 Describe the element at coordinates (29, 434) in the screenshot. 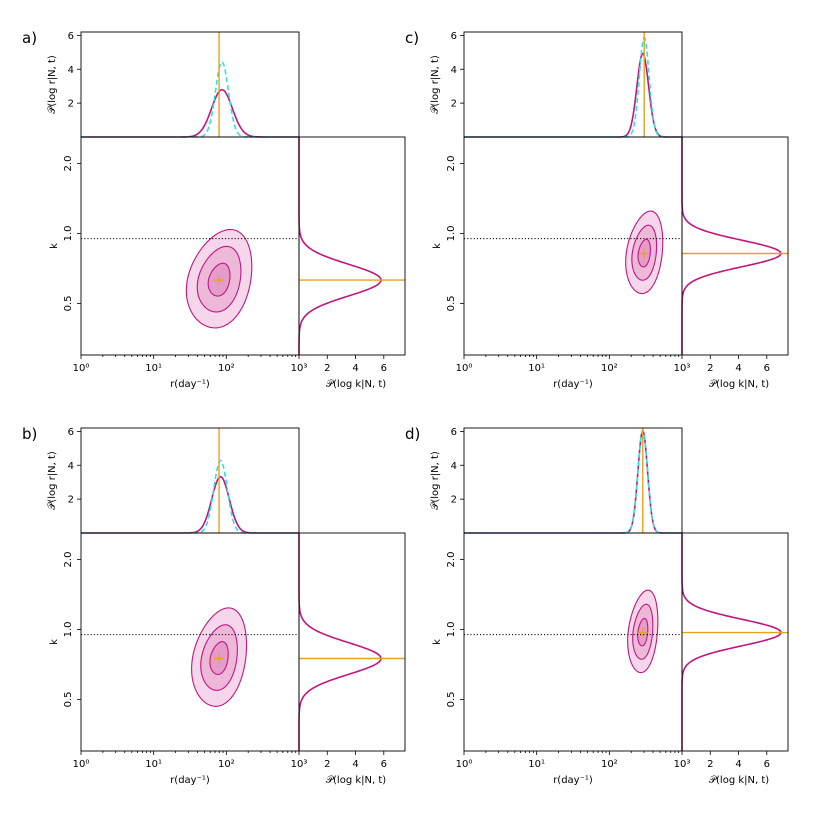

I see `panel-label: b)` at that location.